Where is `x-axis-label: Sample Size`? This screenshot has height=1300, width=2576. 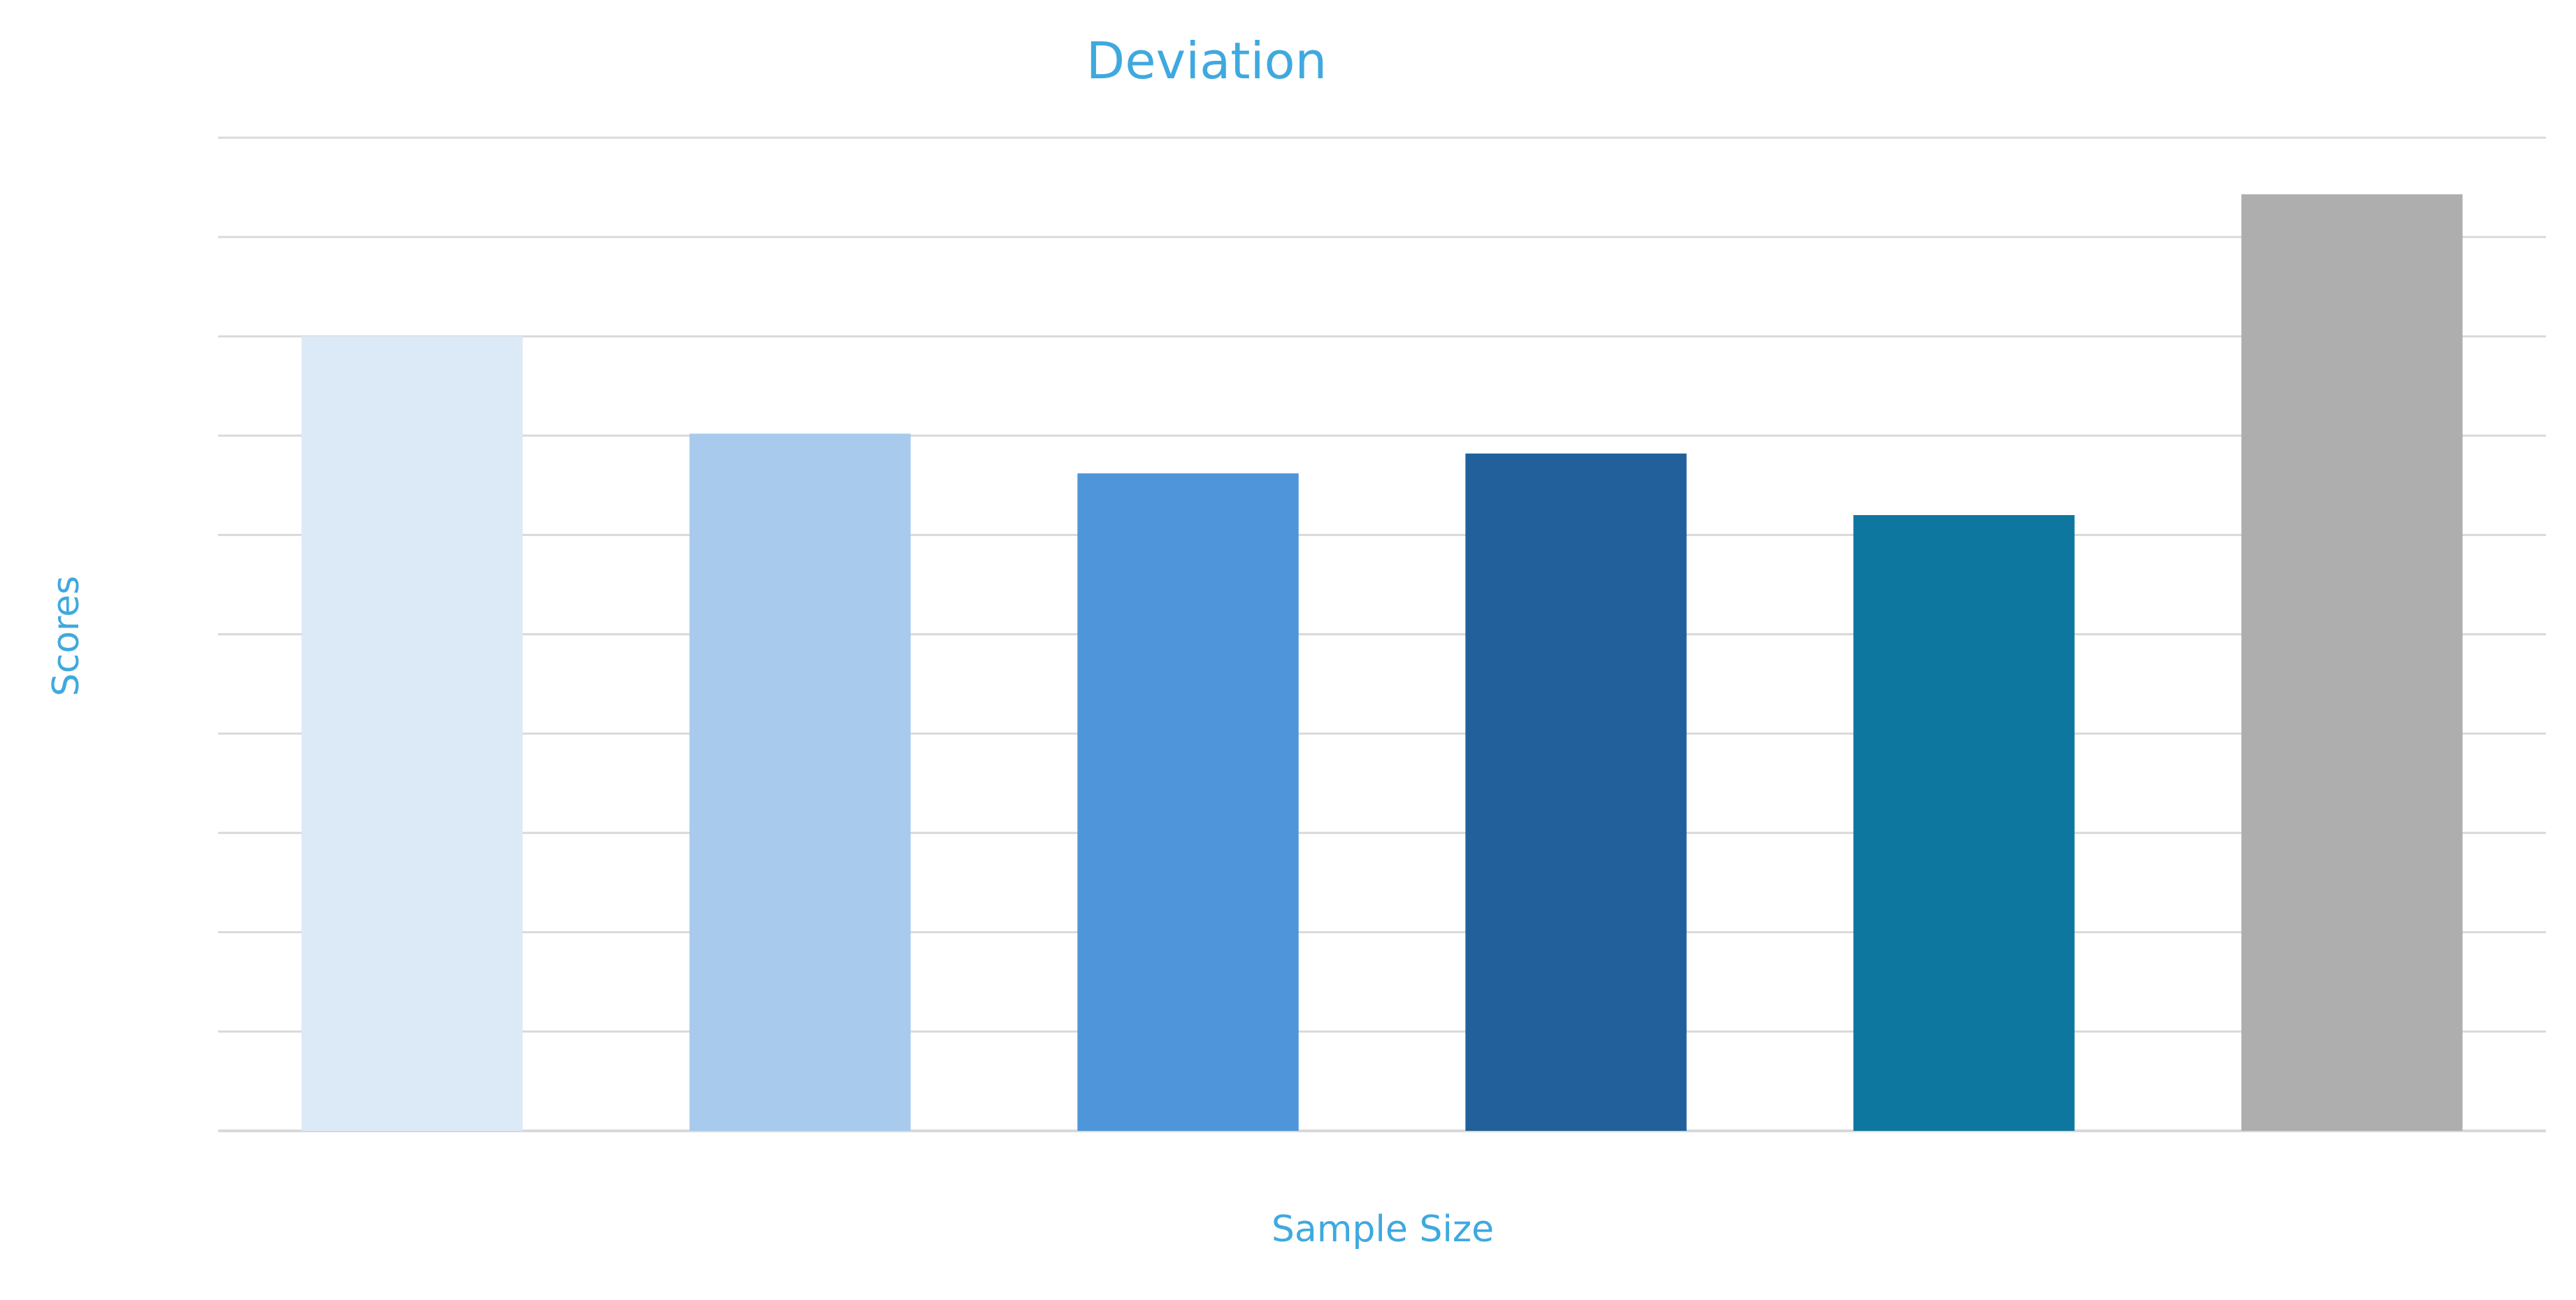
x-axis-label: Sample Size is located at coordinates (1383, 1229).